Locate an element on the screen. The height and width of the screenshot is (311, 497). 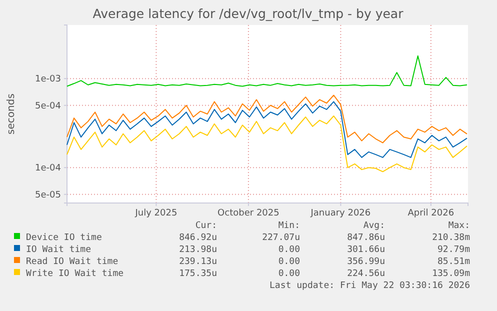
text: Min: is located at coordinates (289, 226).